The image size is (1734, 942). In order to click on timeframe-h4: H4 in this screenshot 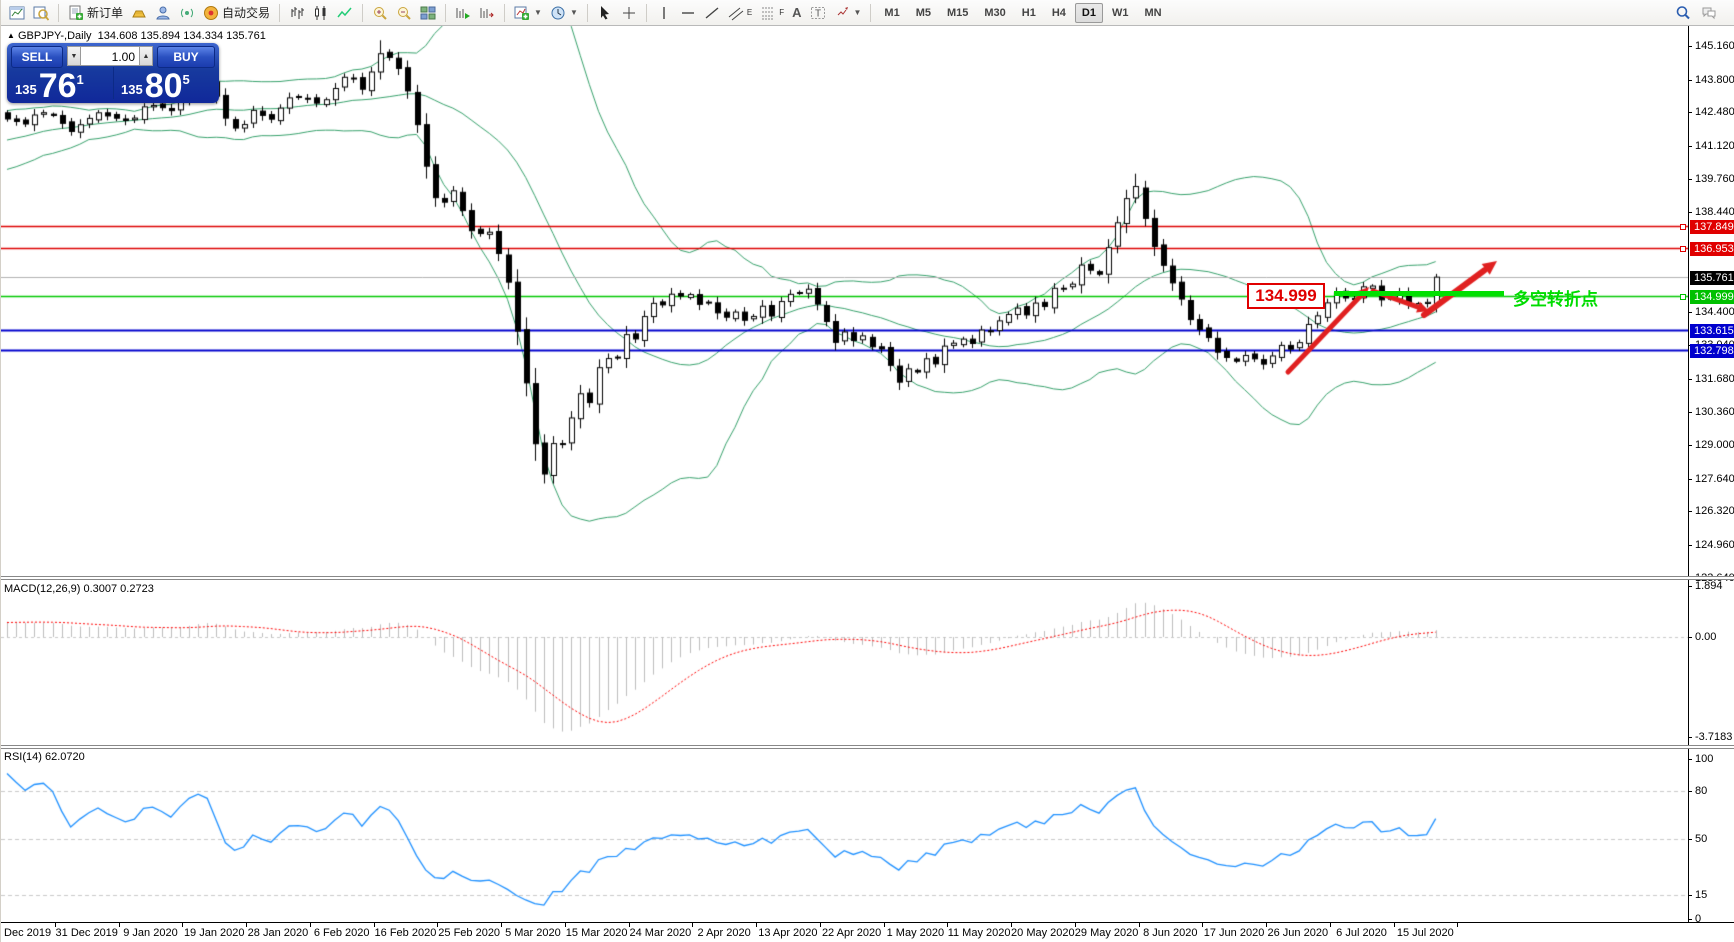, I will do `click(1058, 12)`.